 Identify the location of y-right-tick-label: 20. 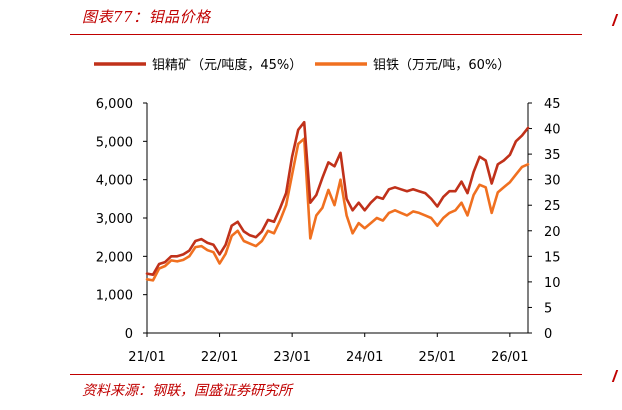
(552, 232).